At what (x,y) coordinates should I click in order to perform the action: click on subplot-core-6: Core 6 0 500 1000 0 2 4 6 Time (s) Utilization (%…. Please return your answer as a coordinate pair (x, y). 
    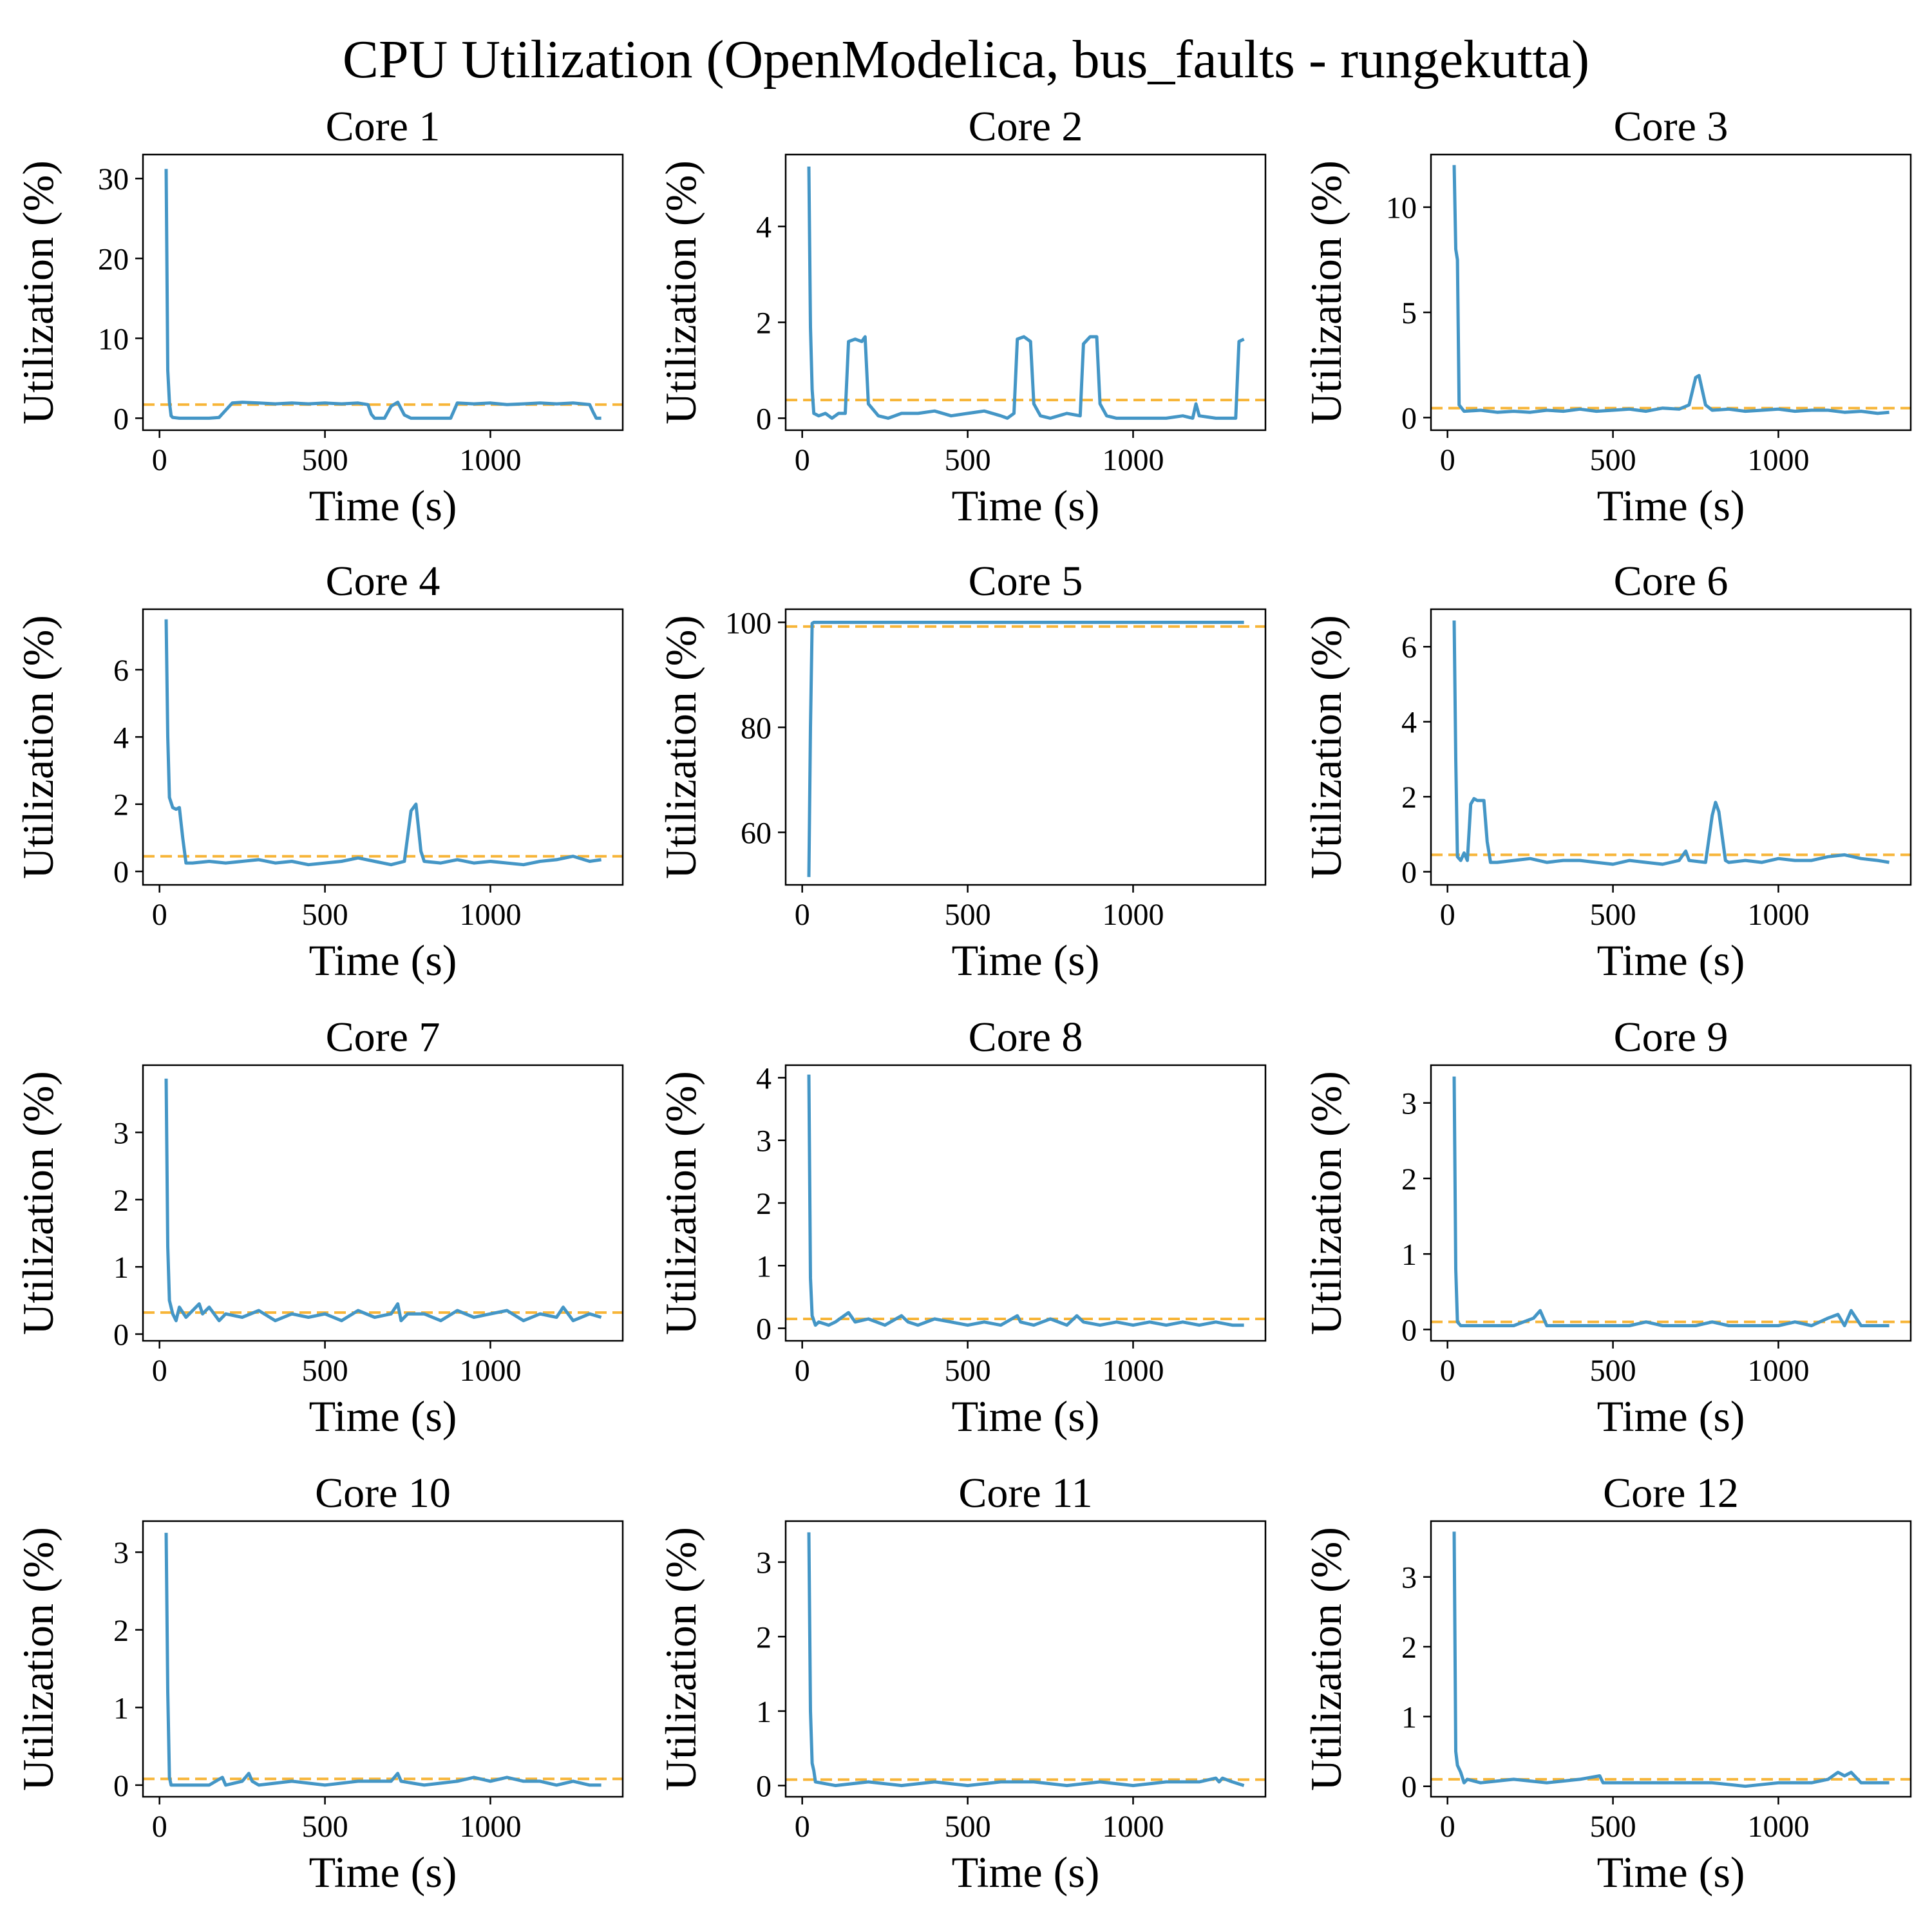
    Looking at the image, I should click on (1607, 772).